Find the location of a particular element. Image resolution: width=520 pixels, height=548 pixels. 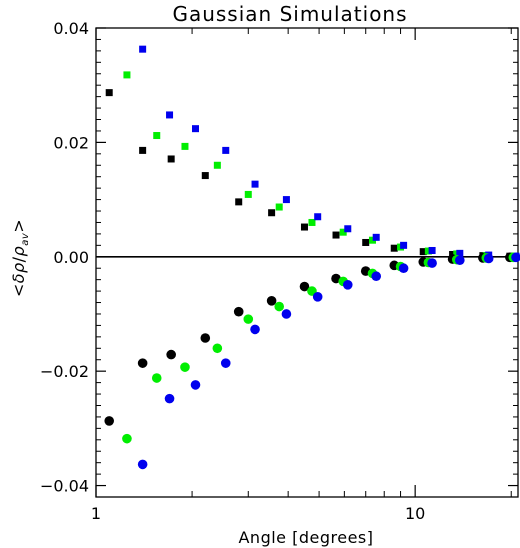

y-tick-label: −0.02 is located at coordinates (64, 371).